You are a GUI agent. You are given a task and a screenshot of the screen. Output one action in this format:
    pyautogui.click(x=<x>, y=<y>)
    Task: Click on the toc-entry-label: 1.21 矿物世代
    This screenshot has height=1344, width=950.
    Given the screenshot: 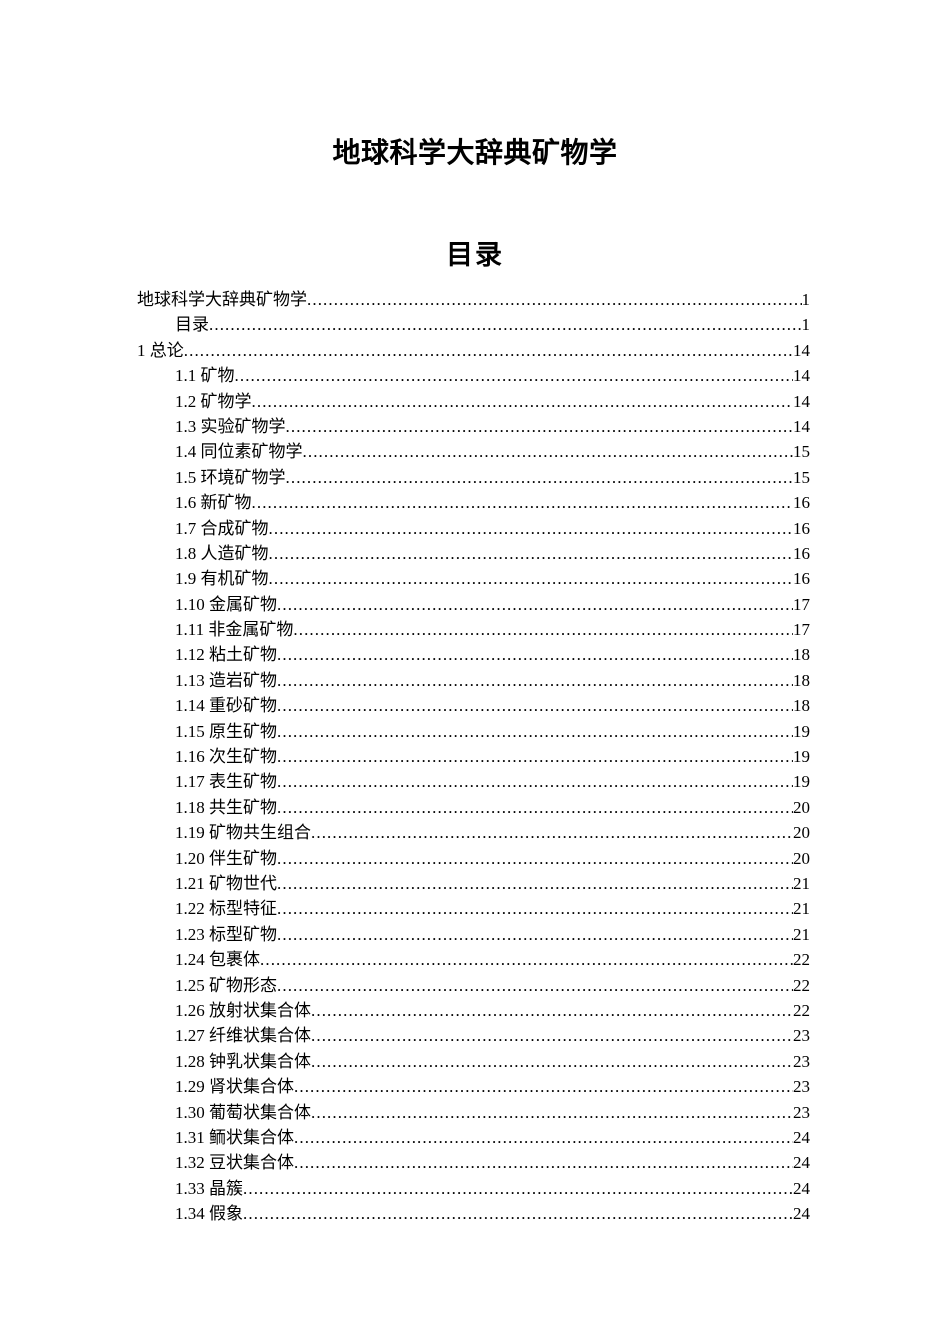 What is the action you would take?
    pyautogui.click(x=226, y=883)
    